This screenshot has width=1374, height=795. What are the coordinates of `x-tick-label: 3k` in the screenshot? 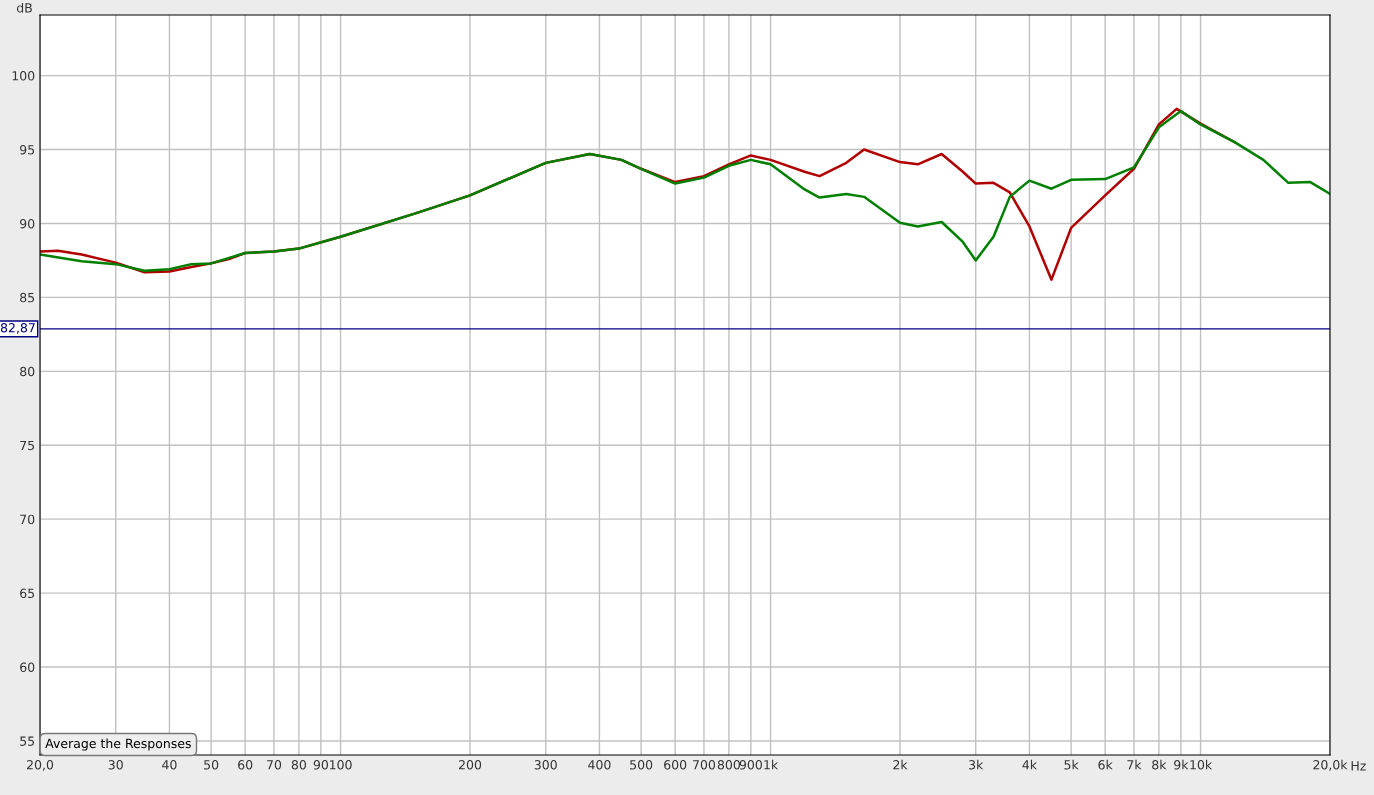 It's located at (976, 764).